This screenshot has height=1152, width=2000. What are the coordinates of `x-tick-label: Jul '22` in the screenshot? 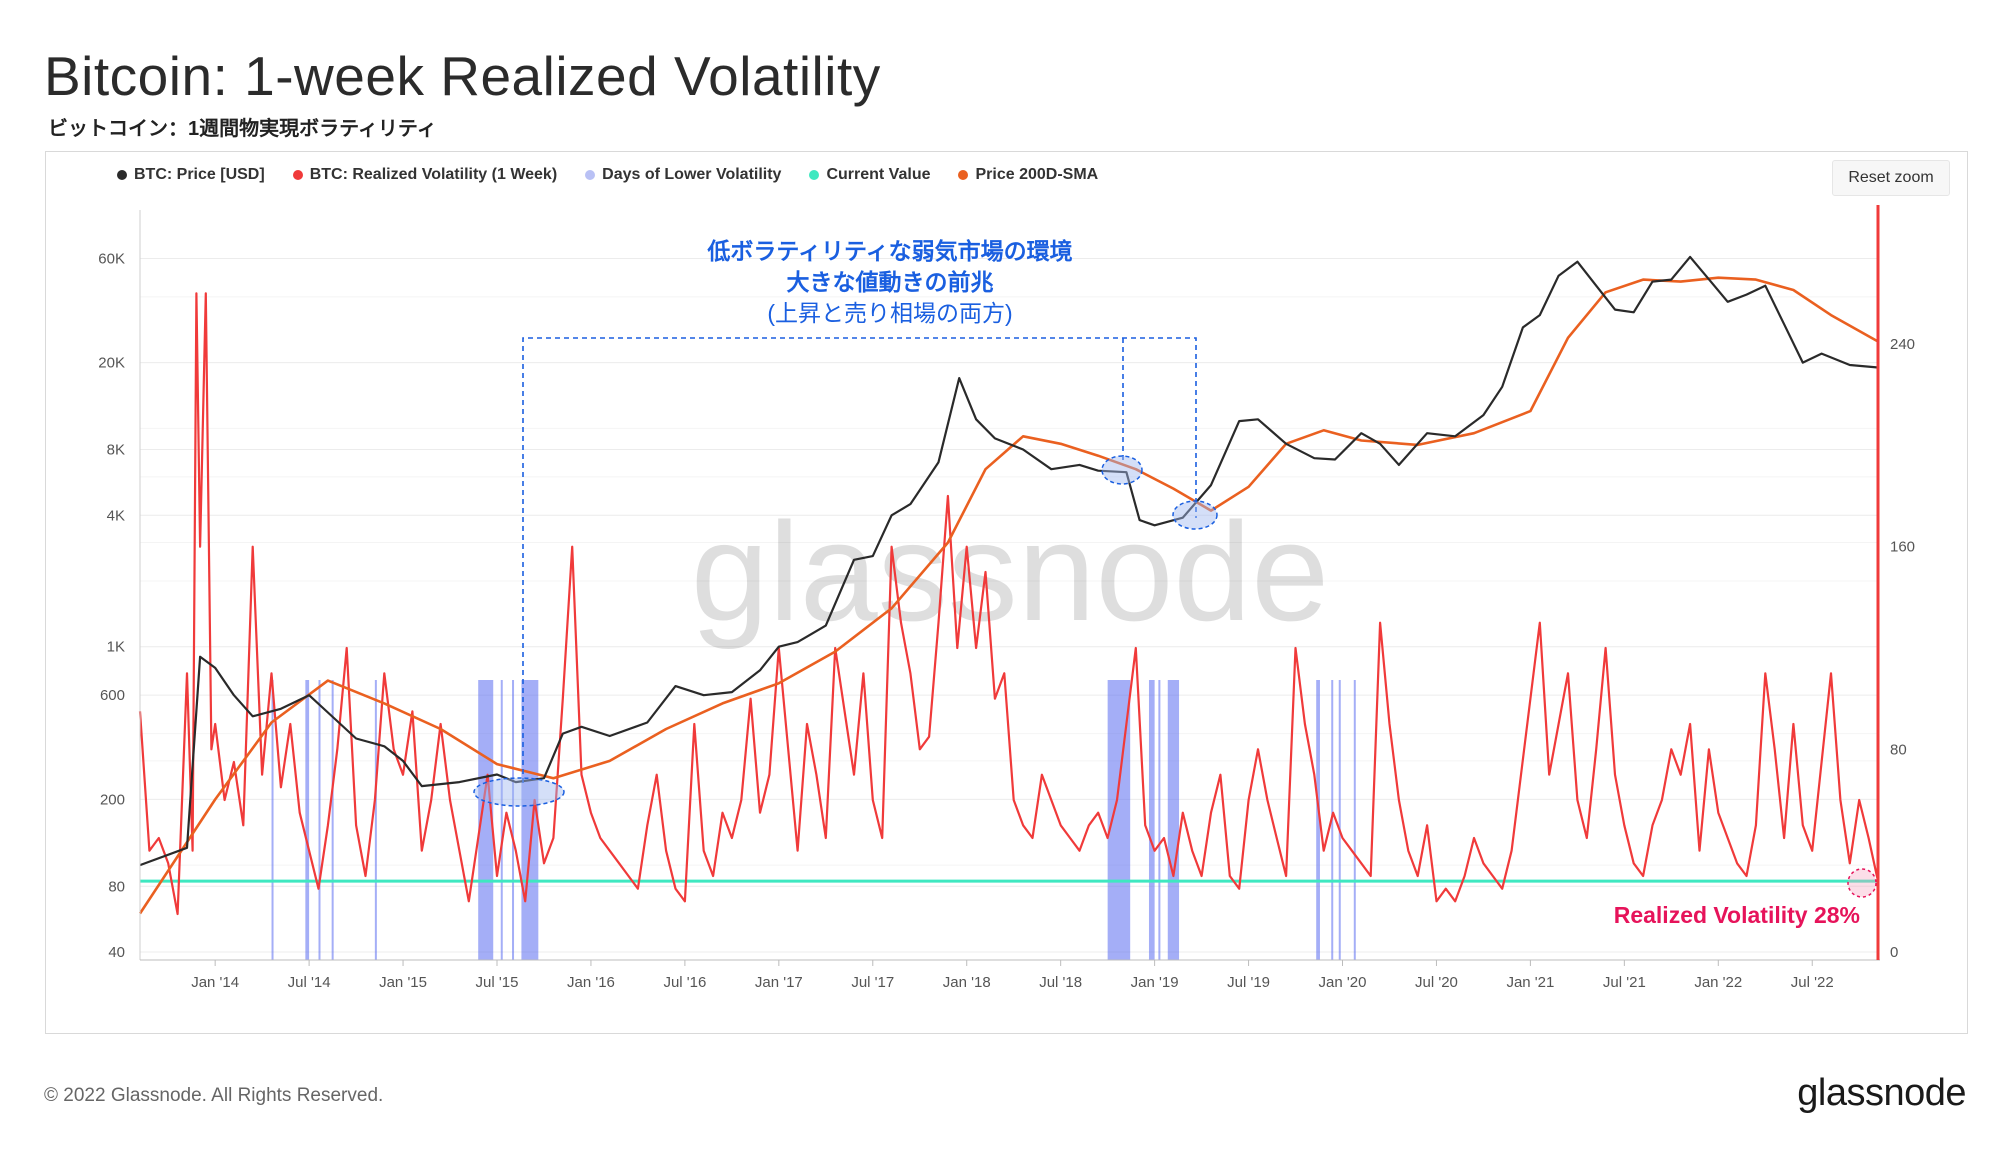 It's located at (1812, 982).